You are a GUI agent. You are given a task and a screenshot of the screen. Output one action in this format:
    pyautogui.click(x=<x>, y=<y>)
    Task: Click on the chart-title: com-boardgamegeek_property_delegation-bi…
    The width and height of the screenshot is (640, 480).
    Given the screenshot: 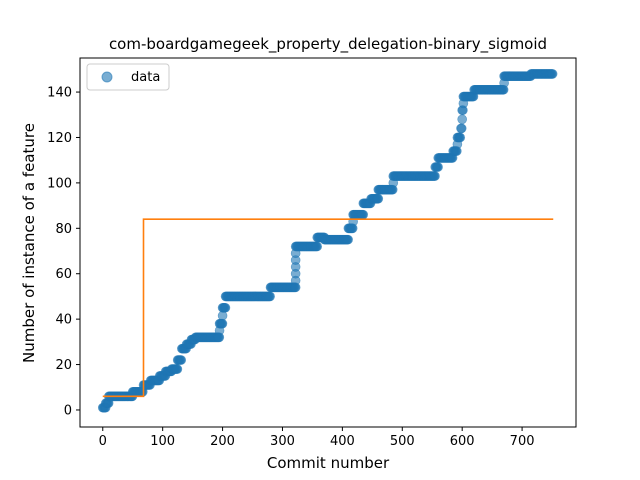 What is the action you would take?
    pyautogui.click(x=328, y=44)
    